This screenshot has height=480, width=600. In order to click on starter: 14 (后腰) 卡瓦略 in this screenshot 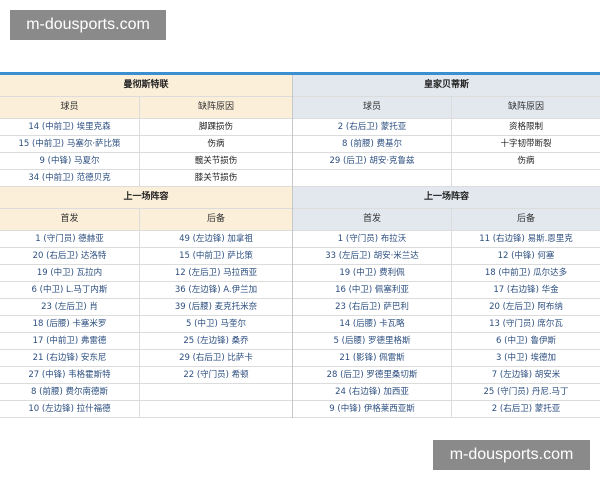, I will do `click(372, 324)`.